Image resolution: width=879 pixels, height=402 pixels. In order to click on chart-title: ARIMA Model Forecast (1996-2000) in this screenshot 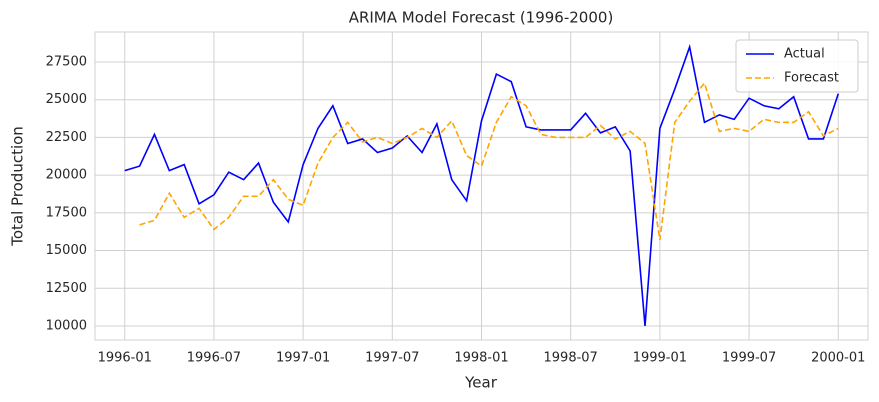, I will do `click(481, 18)`.